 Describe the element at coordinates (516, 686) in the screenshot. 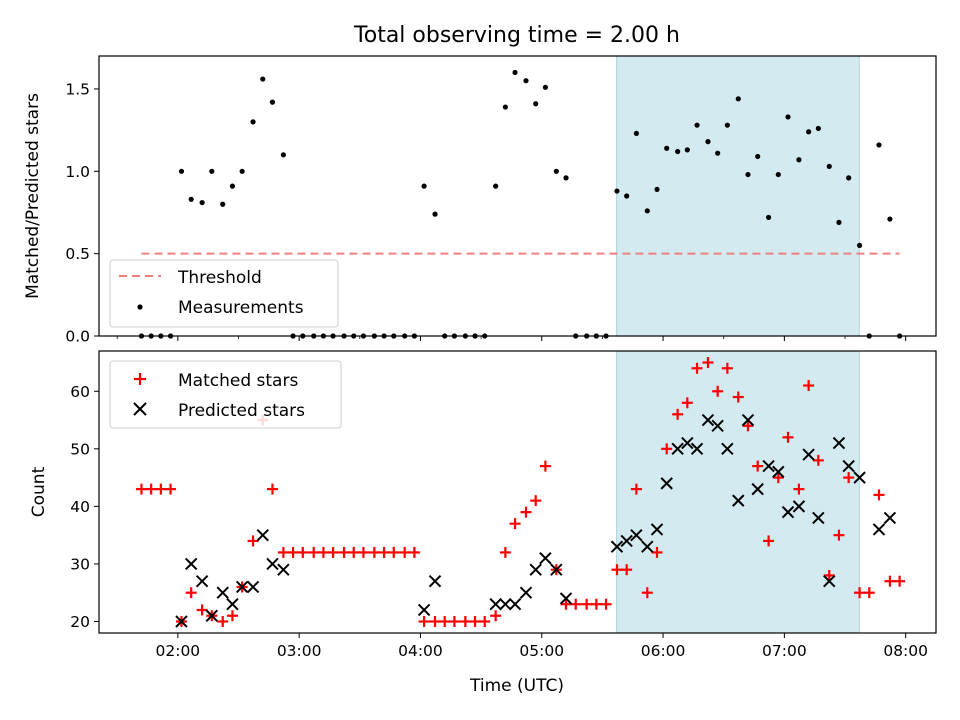

I see `x-axis-label: Time (UTC)` at that location.